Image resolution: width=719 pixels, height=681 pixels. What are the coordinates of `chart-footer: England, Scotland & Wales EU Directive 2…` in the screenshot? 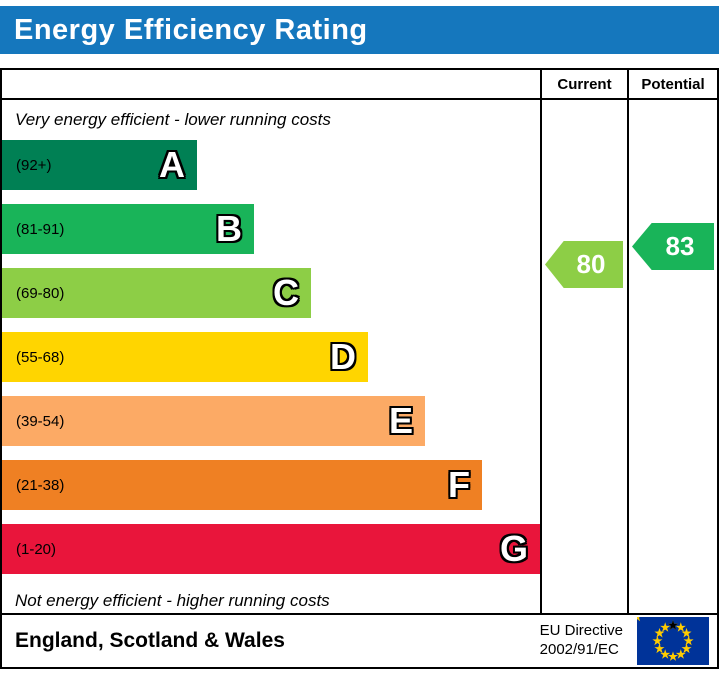 It's located at (359, 640).